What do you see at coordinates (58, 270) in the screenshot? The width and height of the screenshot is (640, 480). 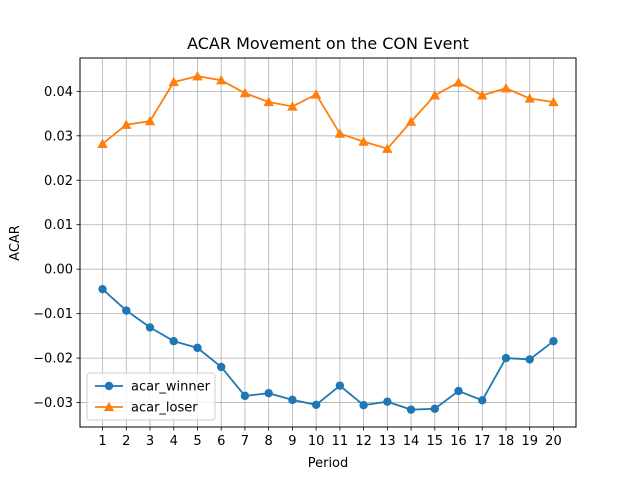 I see `y-tick-label: 0.00` at bounding box center [58, 270].